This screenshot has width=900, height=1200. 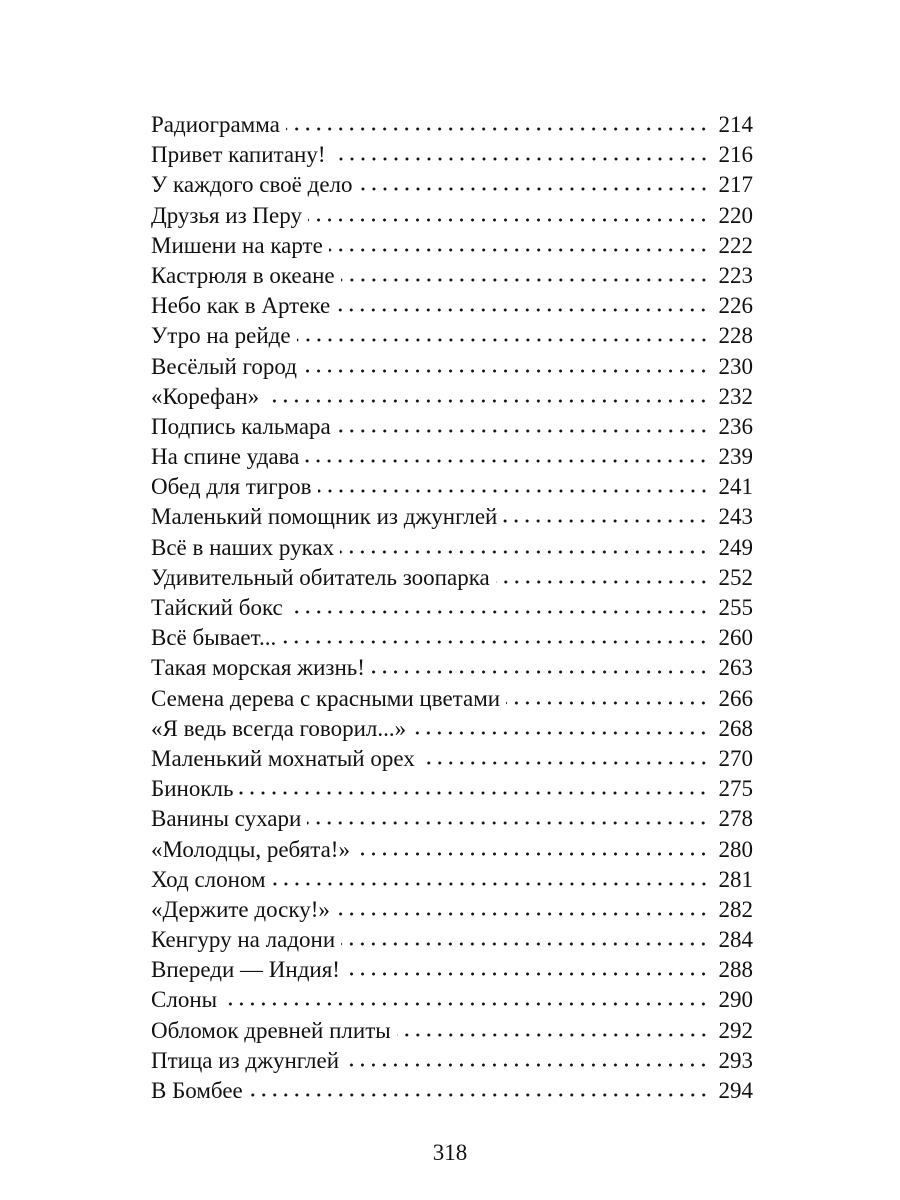 I want to click on toc-entry-title: Друзья из Перу, so click(x=226, y=215).